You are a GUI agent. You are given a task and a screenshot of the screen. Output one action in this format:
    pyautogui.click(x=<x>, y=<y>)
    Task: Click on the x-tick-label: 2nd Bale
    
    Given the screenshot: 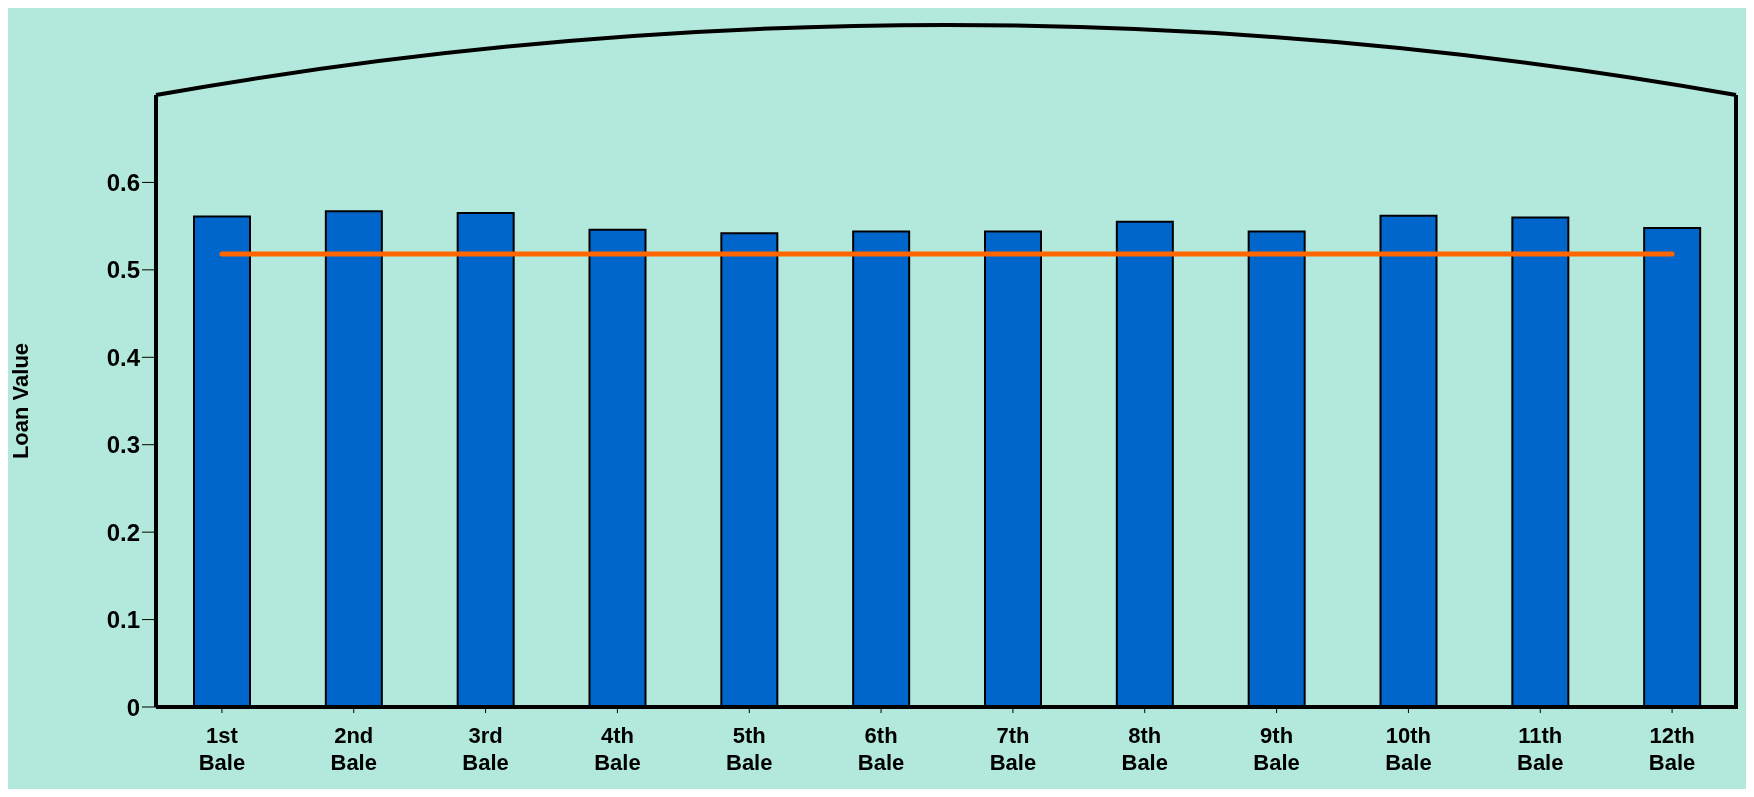 What is the action you would take?
    pyautogui.click(x=353, y=749)
    